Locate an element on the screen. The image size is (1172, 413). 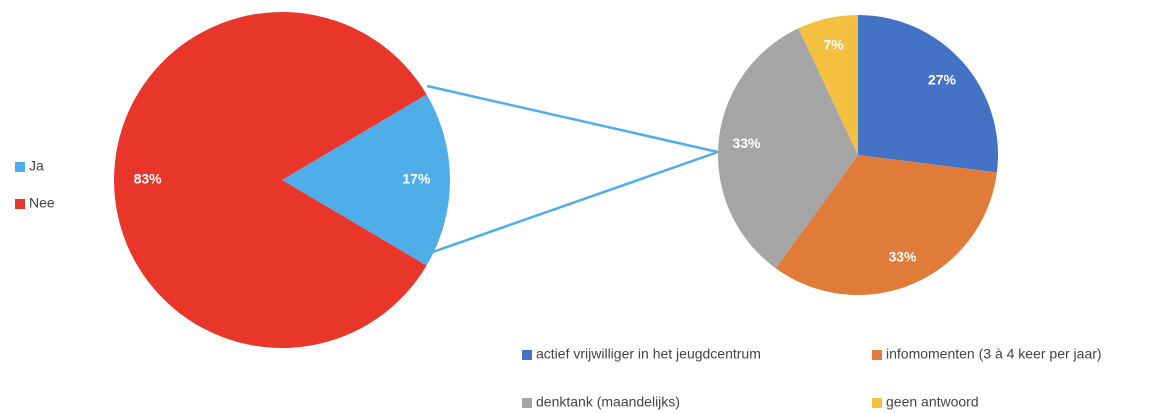
legend-label: infomomenten (3 à 4 keer per jaar) is located at coordinates (994, 354).